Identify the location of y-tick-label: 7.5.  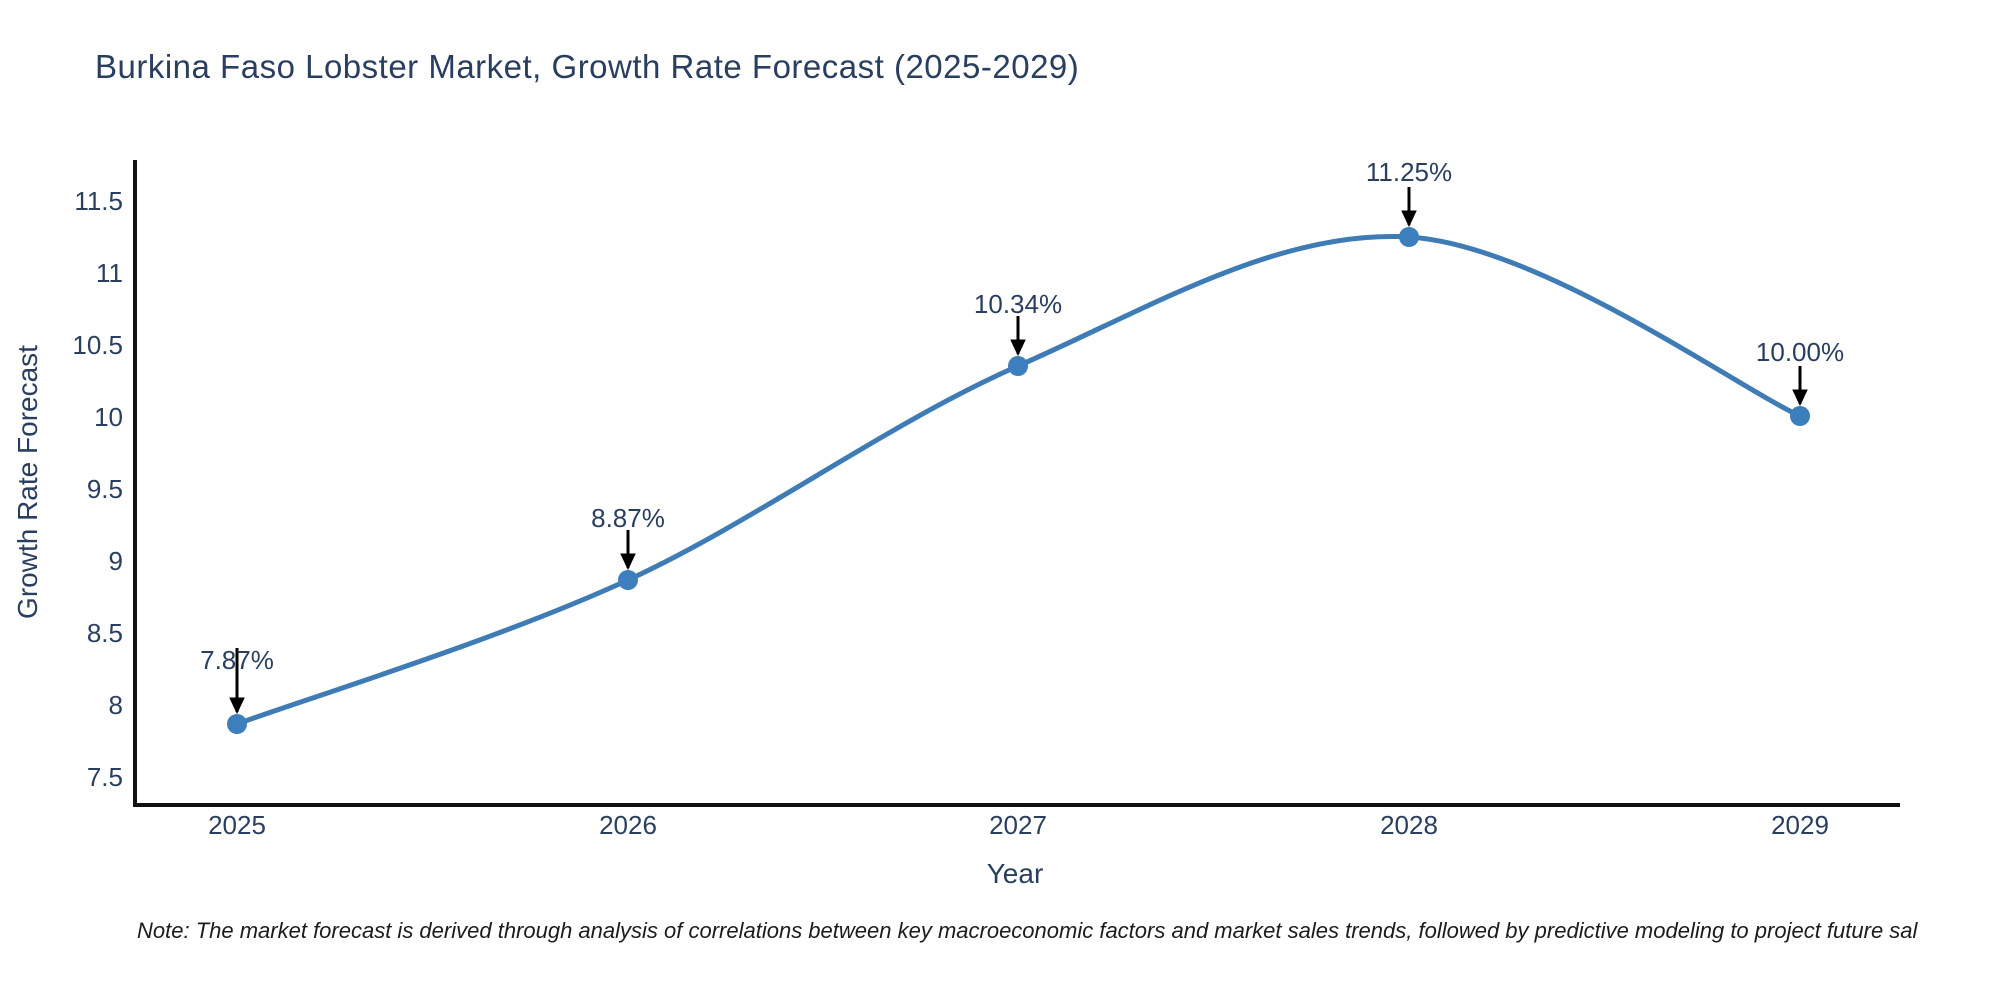
(104, 777).